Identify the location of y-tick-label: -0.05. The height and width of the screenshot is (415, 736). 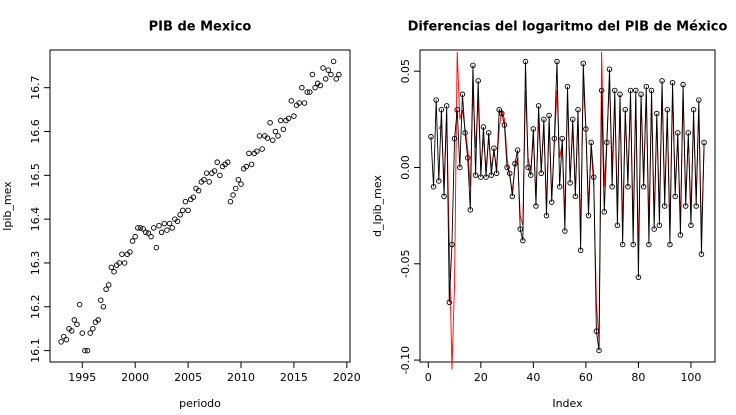
(405, 264).